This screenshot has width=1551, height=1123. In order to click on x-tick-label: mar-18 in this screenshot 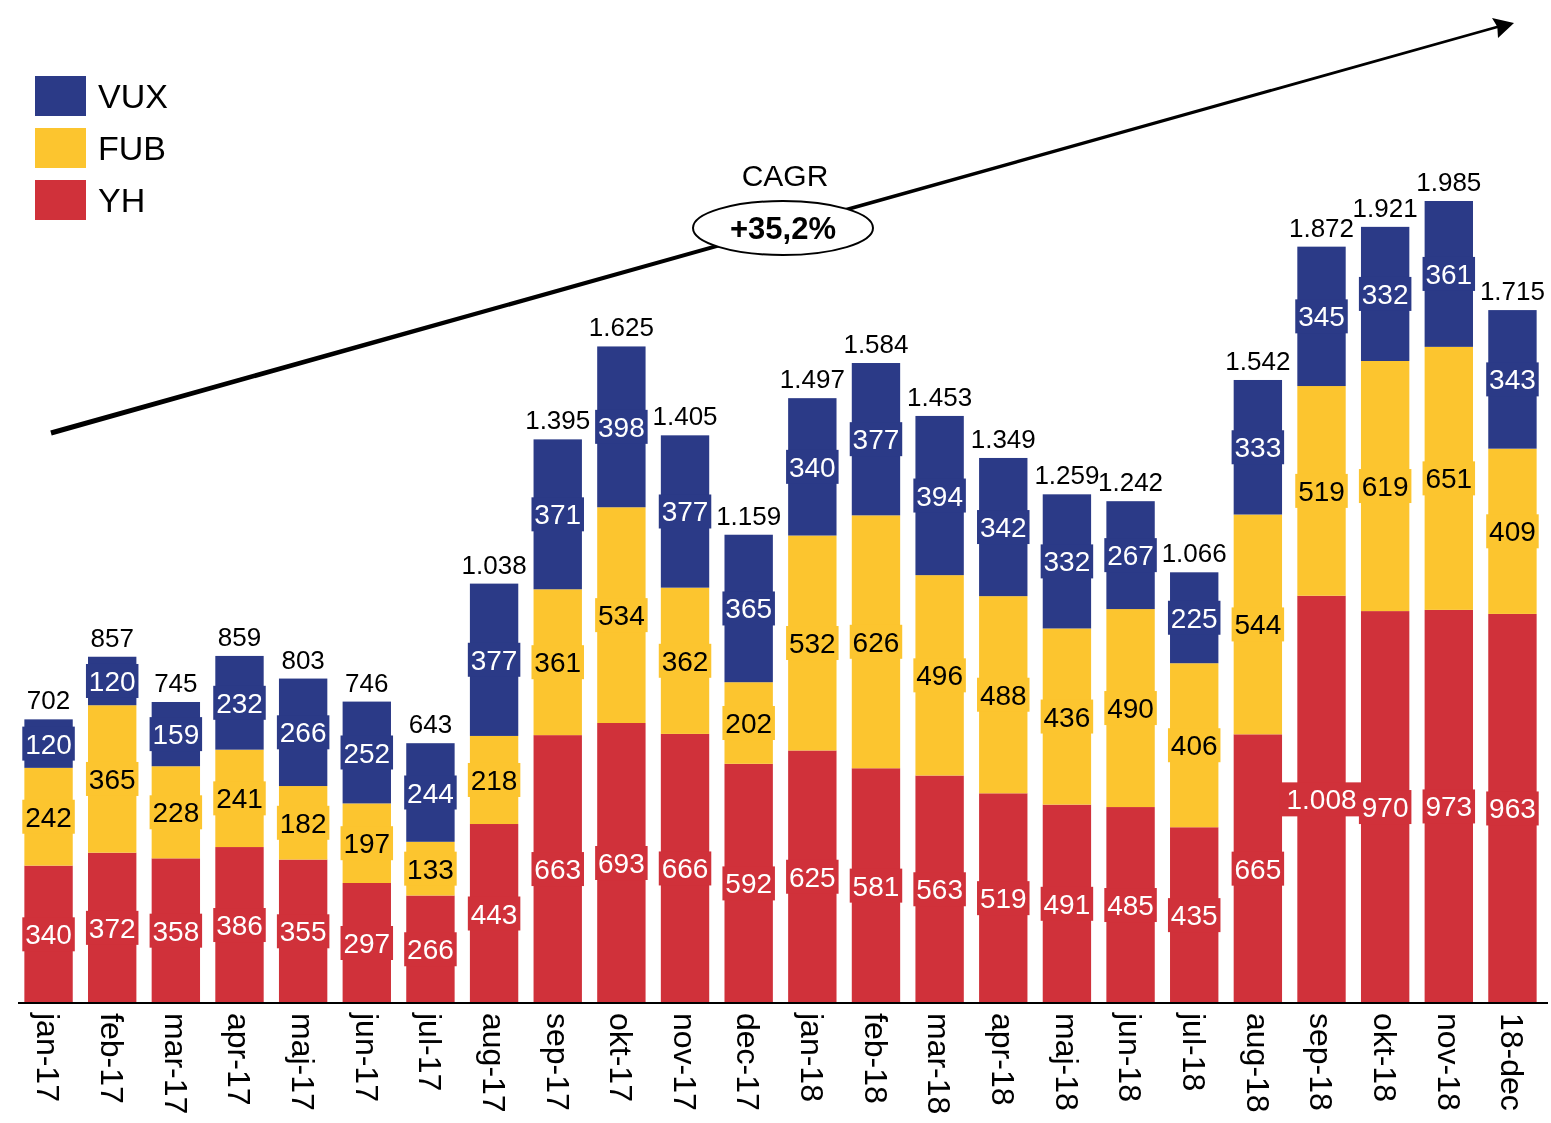, I will do `click(939, 1064)`.